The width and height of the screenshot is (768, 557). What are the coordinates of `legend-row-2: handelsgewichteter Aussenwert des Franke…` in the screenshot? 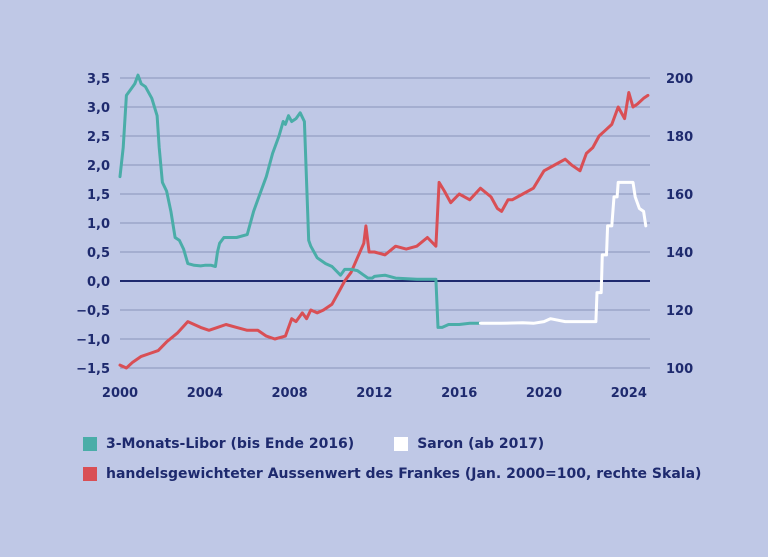 It's located at (392, 474).